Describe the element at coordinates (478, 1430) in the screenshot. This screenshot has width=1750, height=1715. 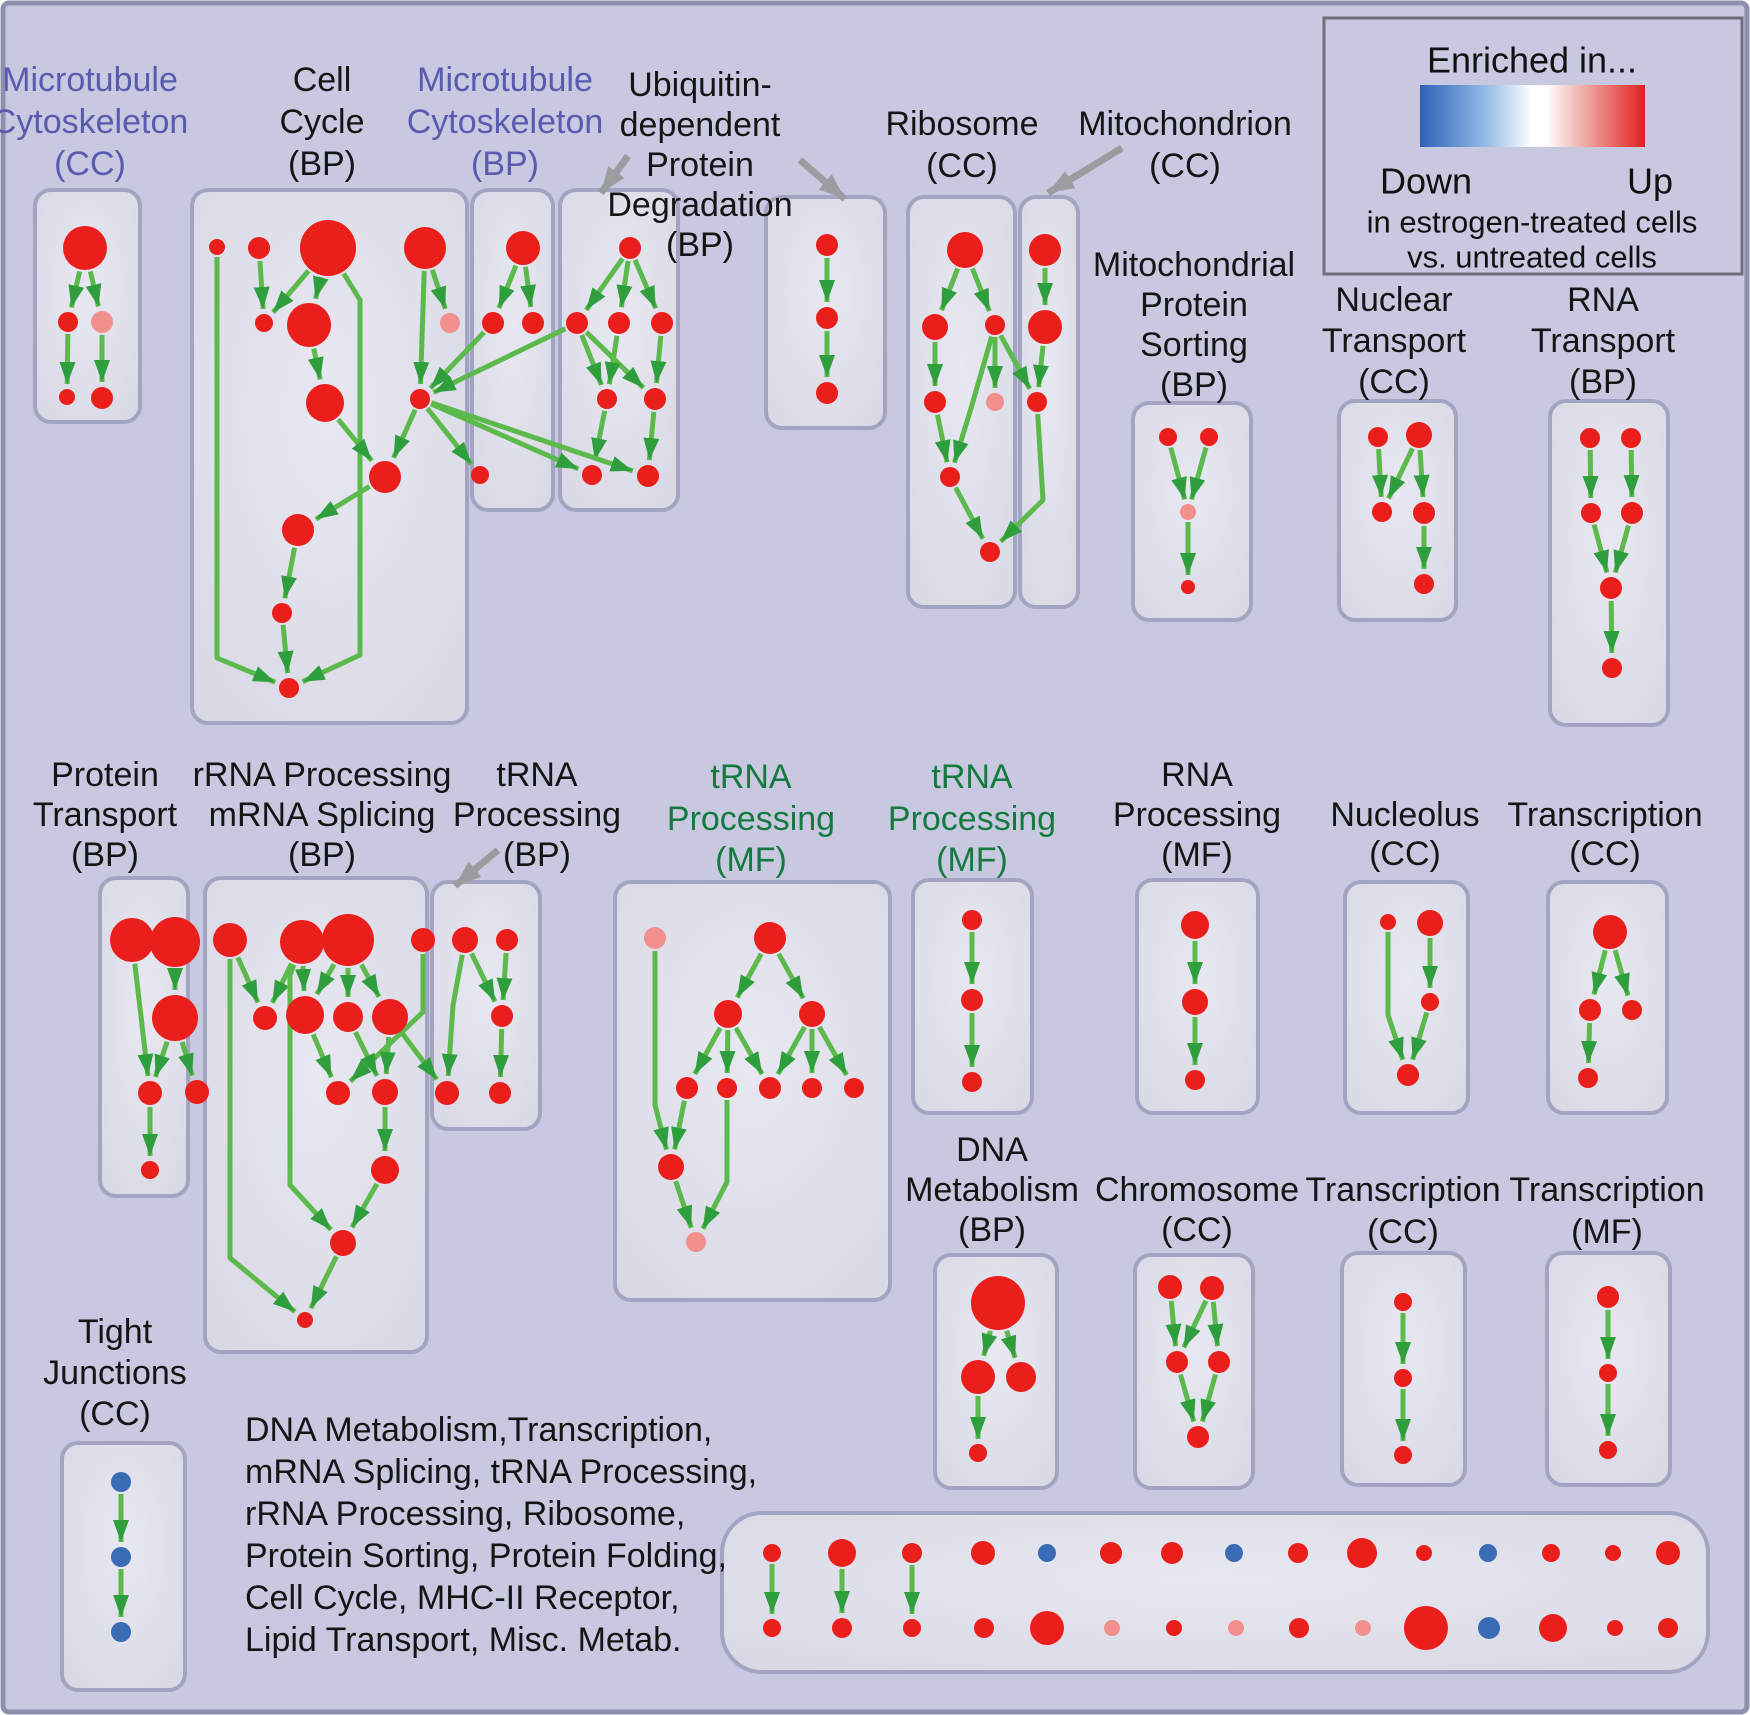
I see `misc-clusters-text-line-0: DNA Metabolism,Transcription,` at that location.